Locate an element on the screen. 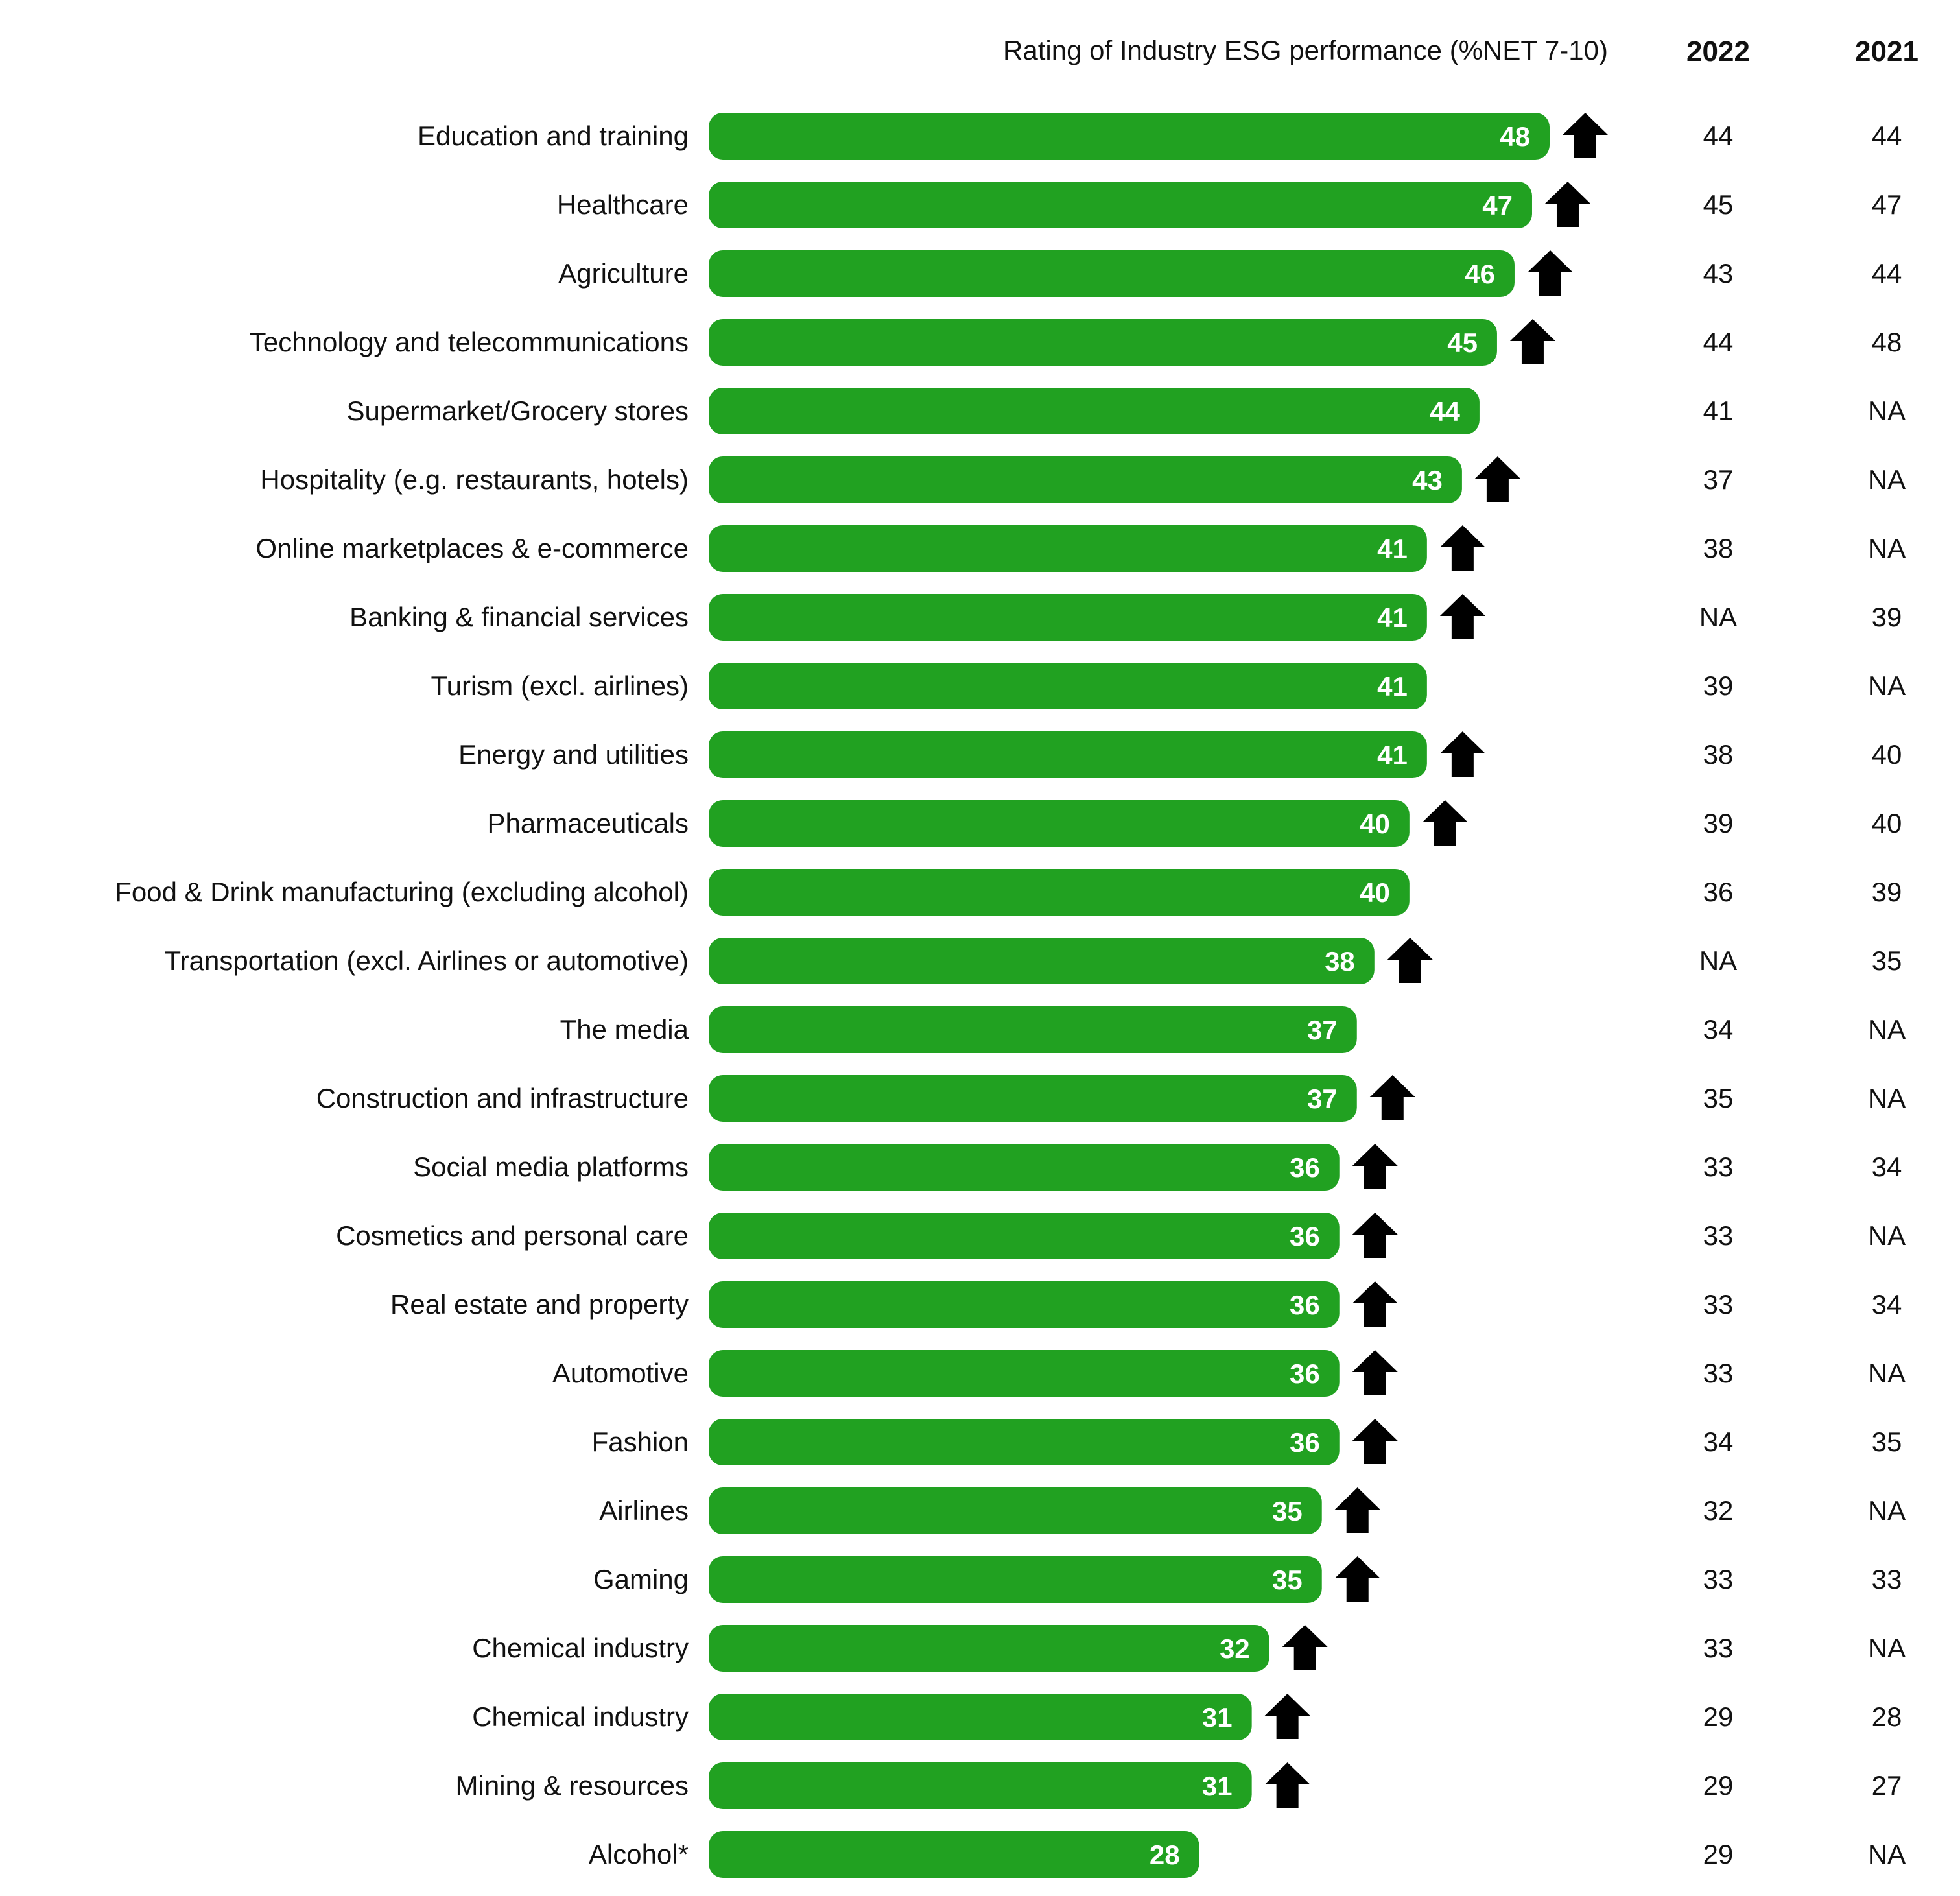 This screenshot has width=1960, height=1896. value-2021: 27 is located at coordinates (1887, 1785).